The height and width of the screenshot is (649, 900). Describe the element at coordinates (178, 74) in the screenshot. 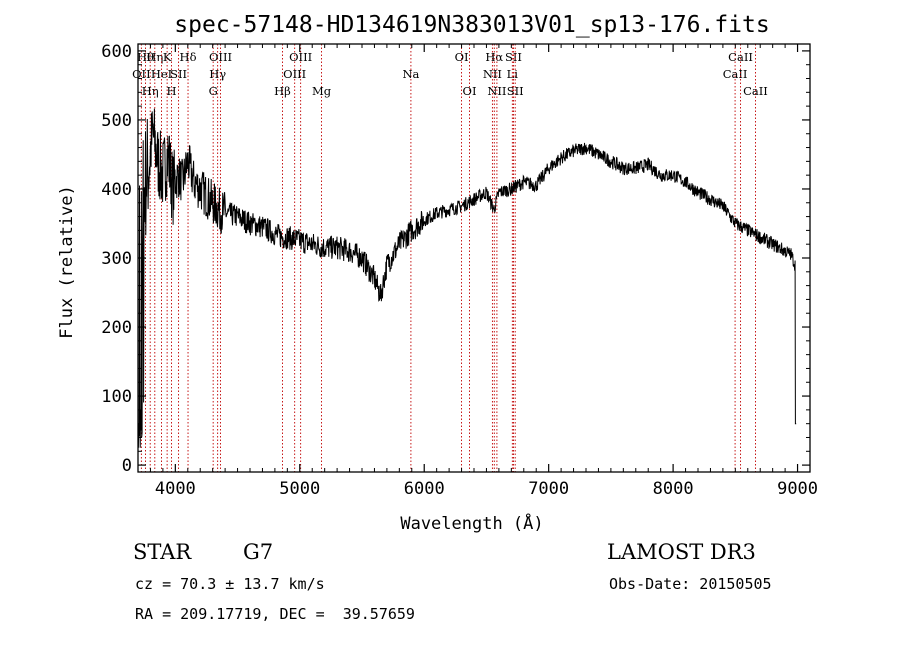

I see `line-label-7: SII` at that location.